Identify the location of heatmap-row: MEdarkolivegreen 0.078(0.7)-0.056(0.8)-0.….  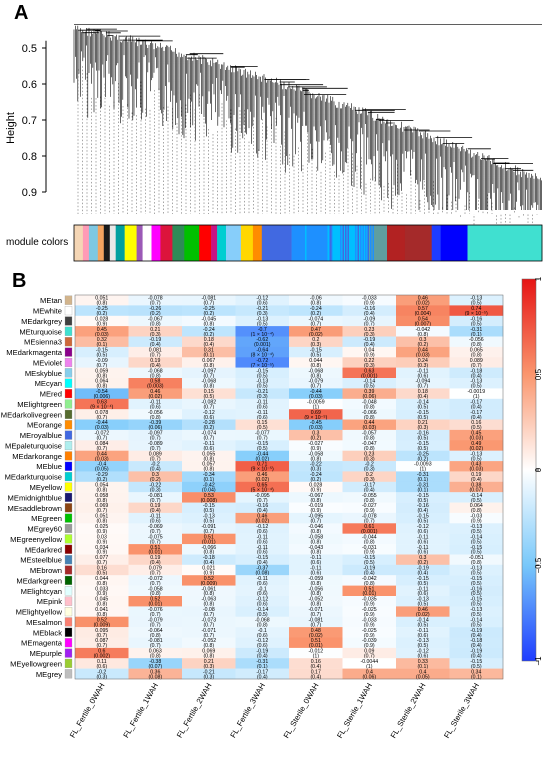
(252, 415).